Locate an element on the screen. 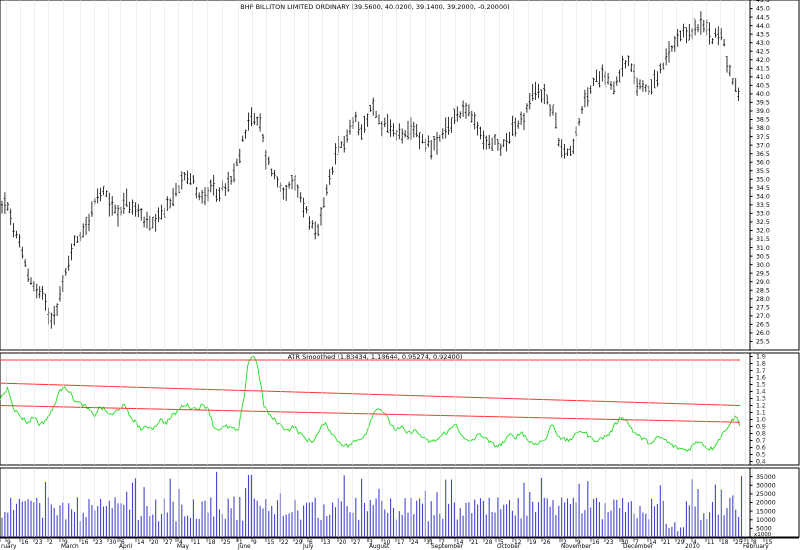 This screenshot has height=550, width=800. x-day-label: 6 is located at coordinates (311, 543).